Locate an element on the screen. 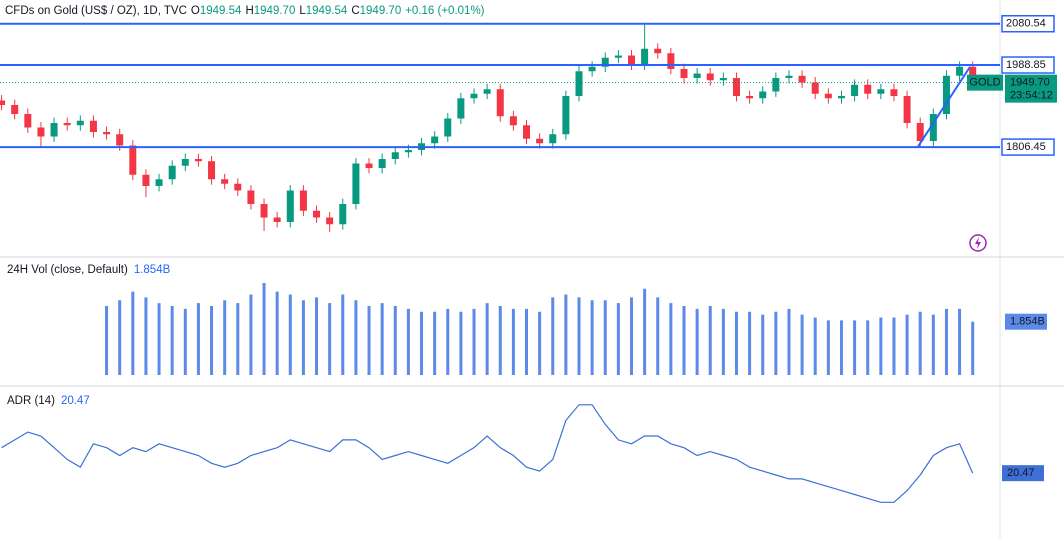 This screenshot has width=1064, height=539. level-label: 2080.54 is located at coordinates (1026, 24).